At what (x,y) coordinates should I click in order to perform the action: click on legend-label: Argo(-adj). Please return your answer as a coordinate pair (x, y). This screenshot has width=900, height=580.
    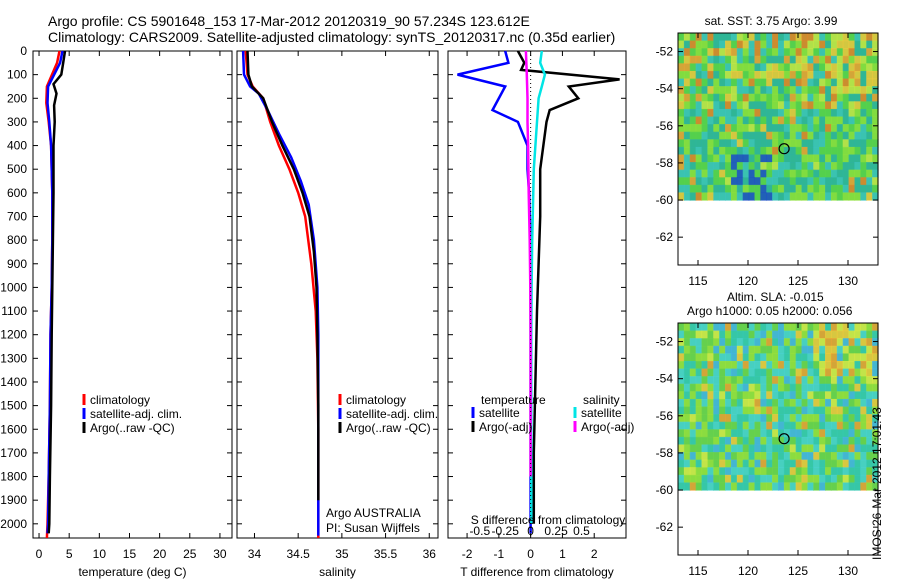
    Looking at the image, I should click on (505, 427).